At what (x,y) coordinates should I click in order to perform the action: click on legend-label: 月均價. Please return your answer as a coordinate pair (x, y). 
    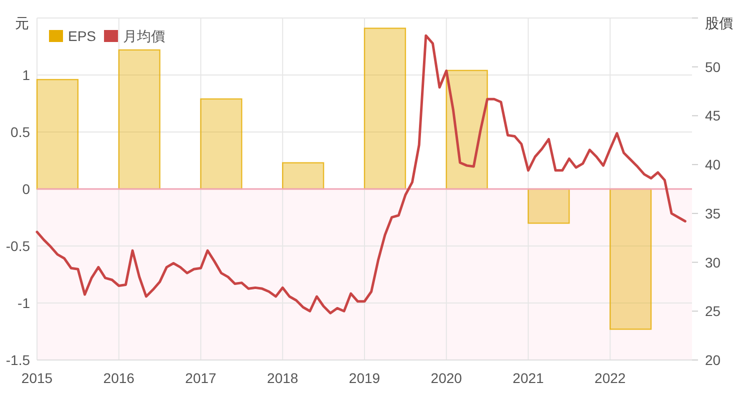
    Looking at the image, I should click on (144, 36).